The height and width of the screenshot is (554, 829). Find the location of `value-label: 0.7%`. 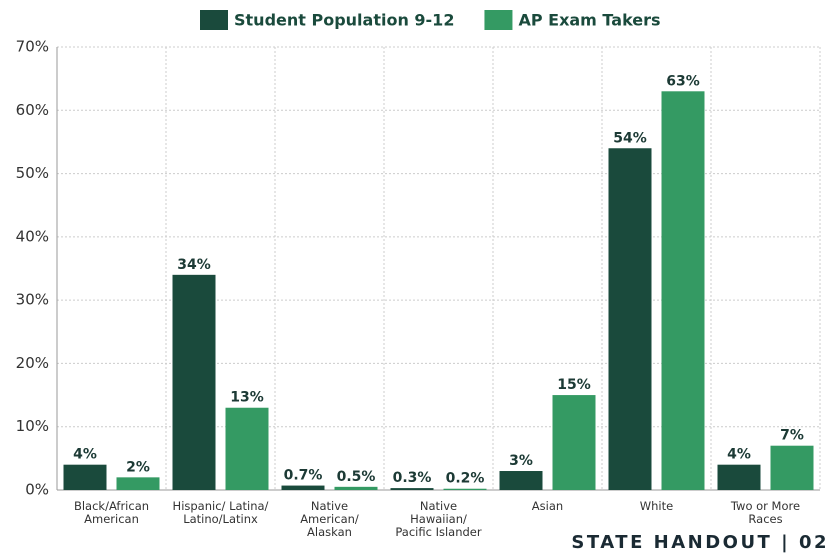

value-label: 0.7% is located at coordinates (303, 476).